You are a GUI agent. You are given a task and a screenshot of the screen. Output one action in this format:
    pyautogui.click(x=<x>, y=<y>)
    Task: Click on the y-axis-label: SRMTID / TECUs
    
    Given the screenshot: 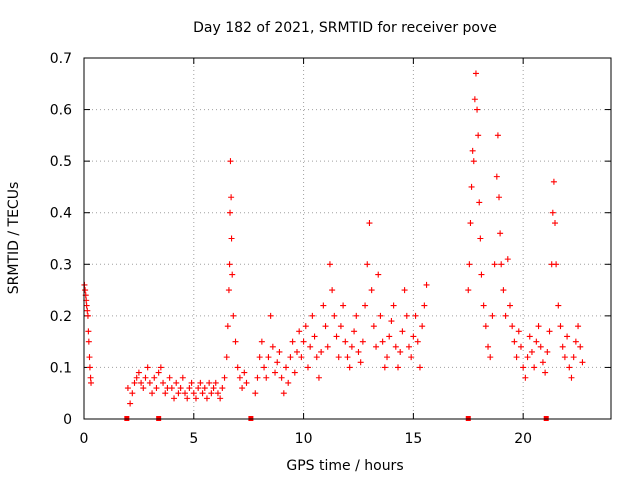 What is the action you would take?
    pyautogui.click(x=14, y=238)
    